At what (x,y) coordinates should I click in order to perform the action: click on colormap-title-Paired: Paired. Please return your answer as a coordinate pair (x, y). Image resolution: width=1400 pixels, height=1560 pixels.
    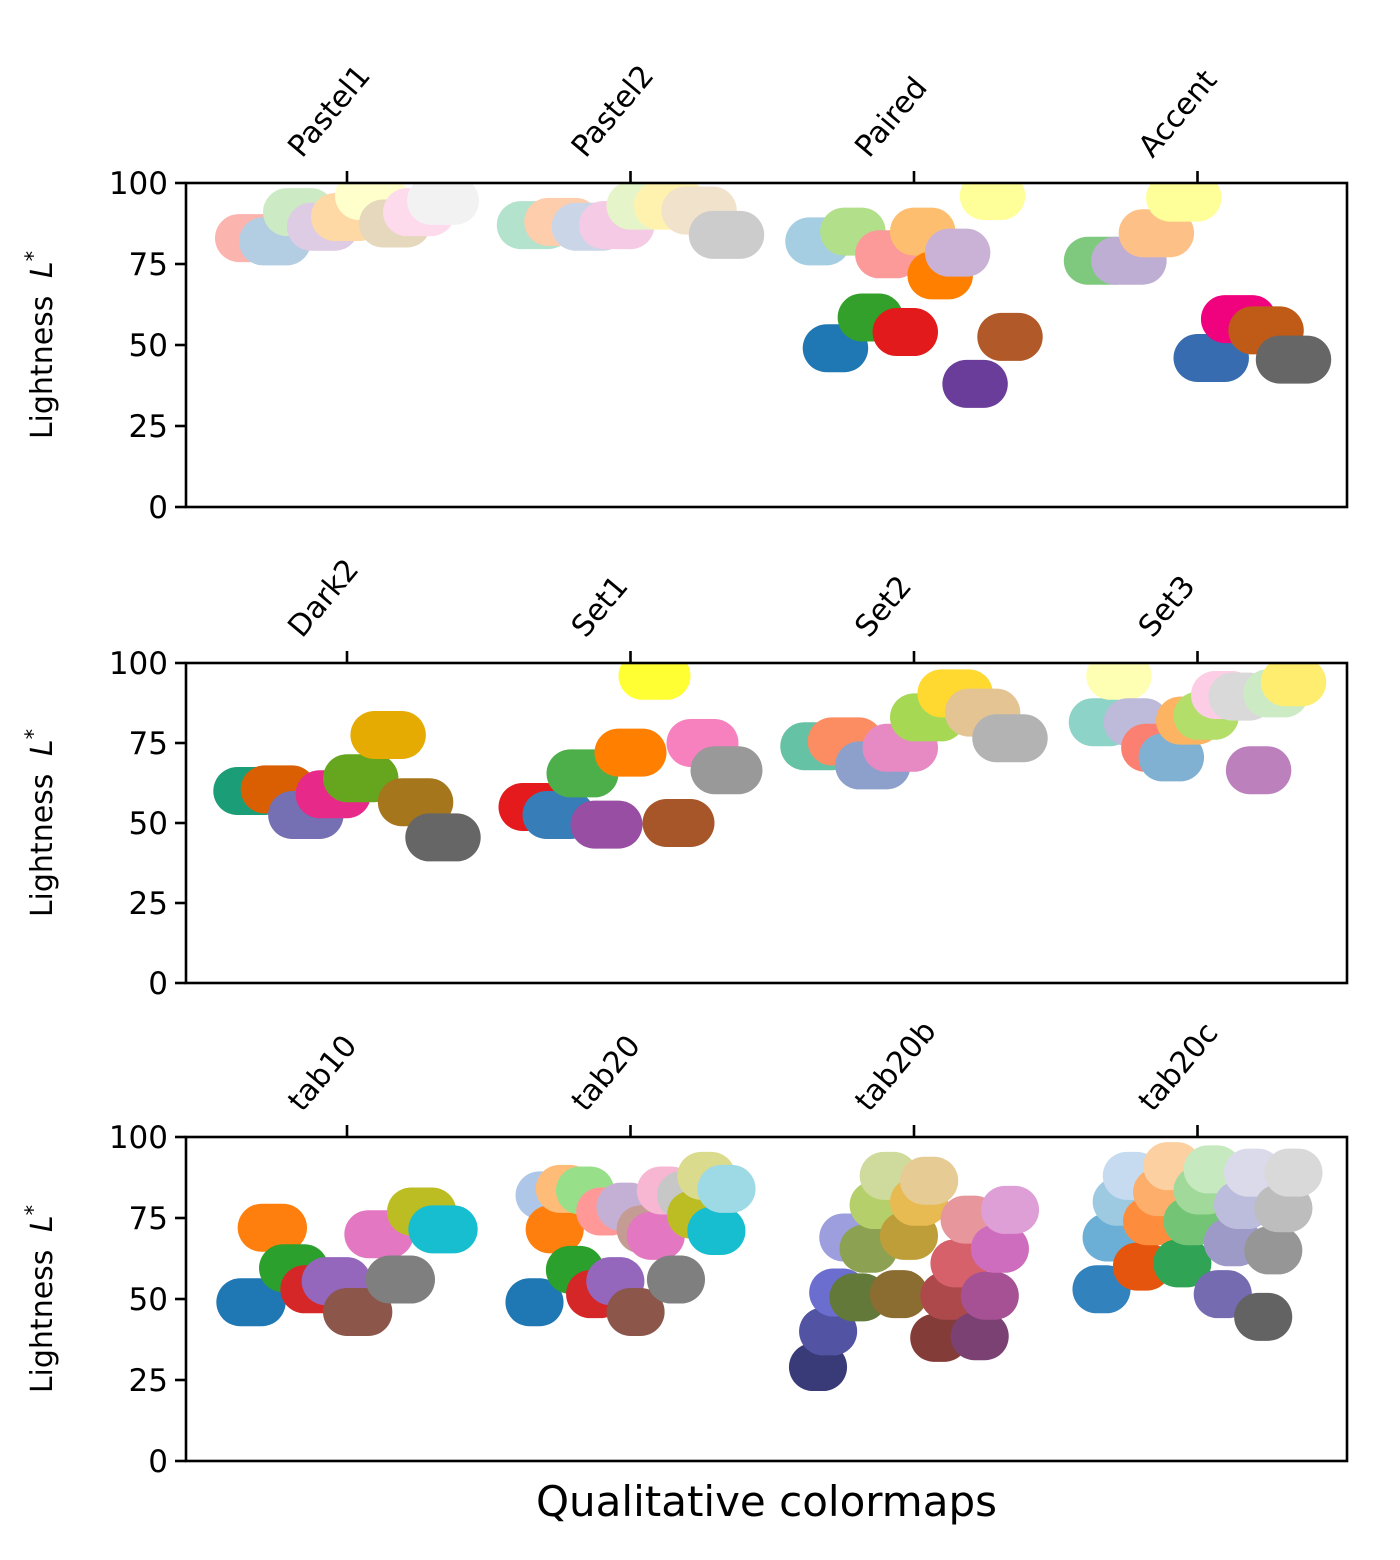
    Looking at the image, I should click on (891, 117).